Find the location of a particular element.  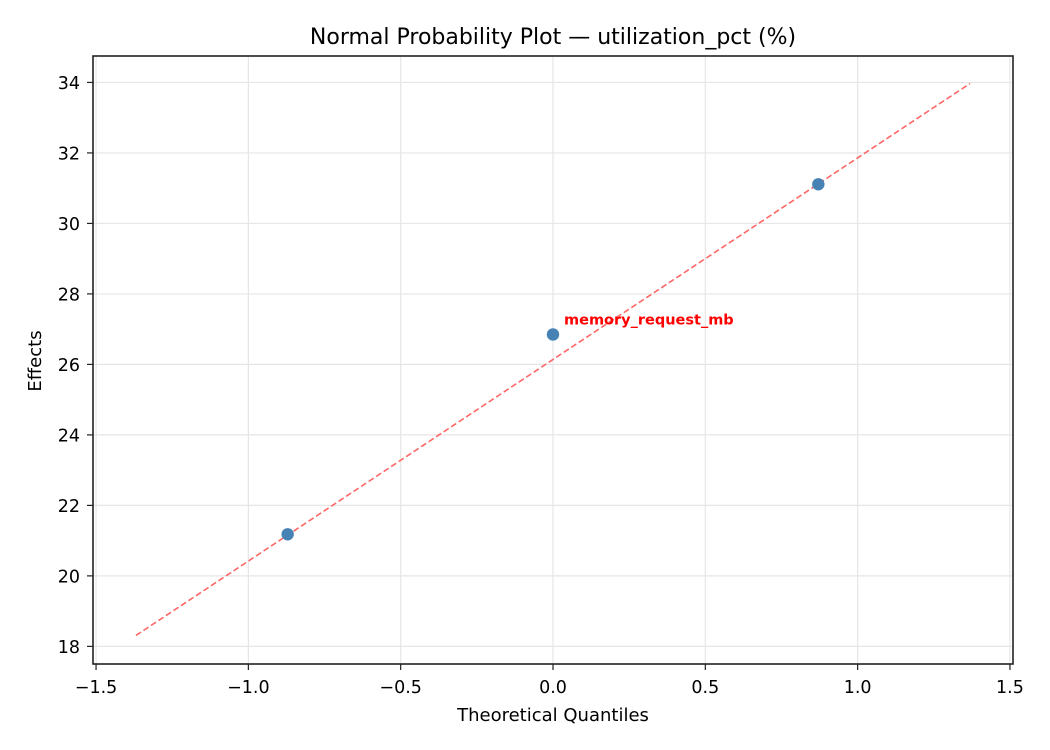

x-tick-label: 0.0 is located at coordinates (553, 688).